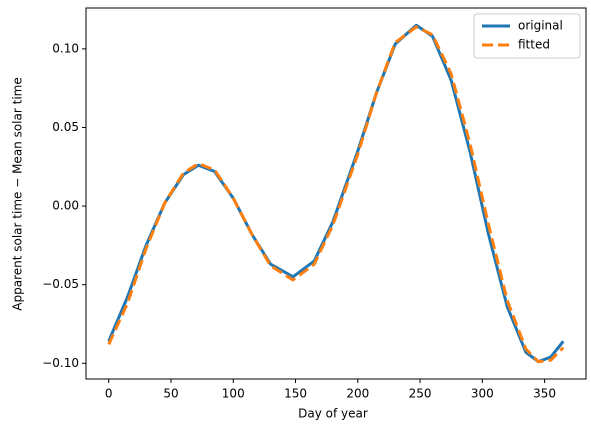 The width and height of the screenshot is (591, 432). I want to click on x-axis-label: Day of year, so click(333, 414).